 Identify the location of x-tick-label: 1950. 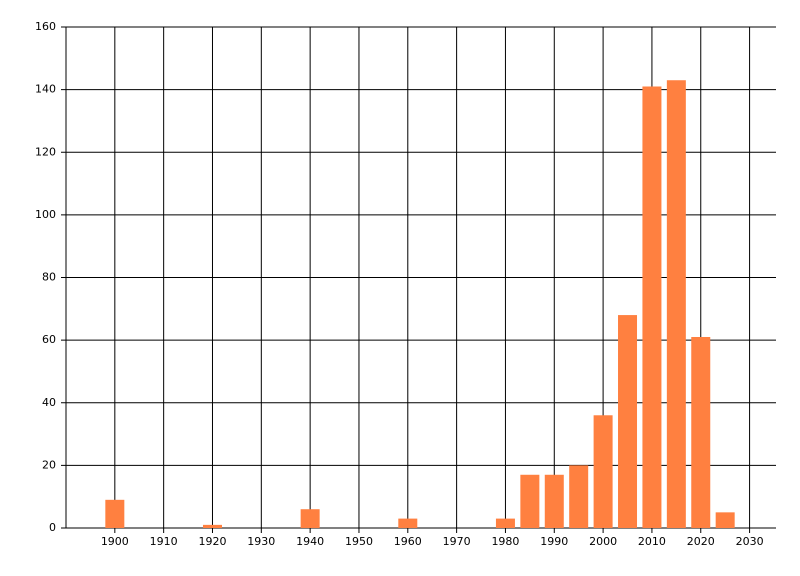
(359, 541).